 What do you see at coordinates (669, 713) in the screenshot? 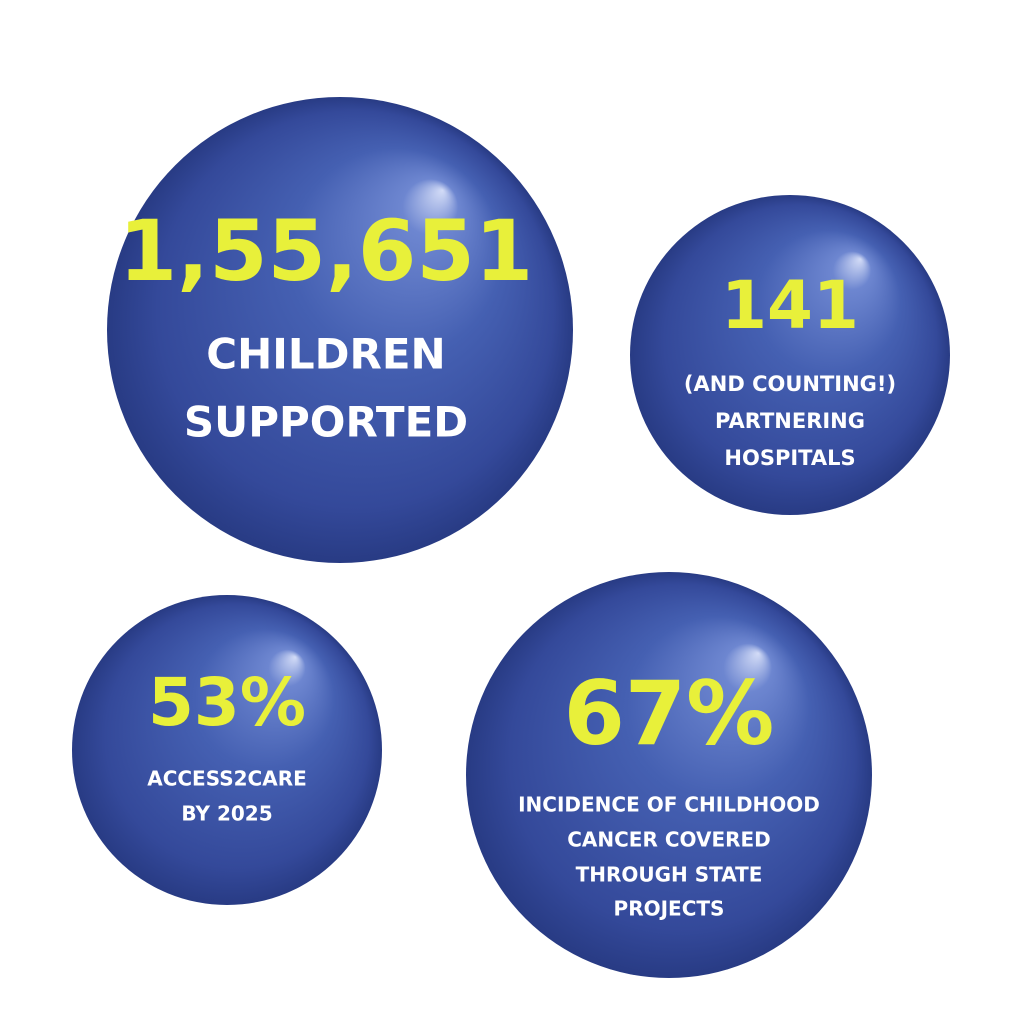
I see `stat-value: 67%` at bounding box center [669, 713].